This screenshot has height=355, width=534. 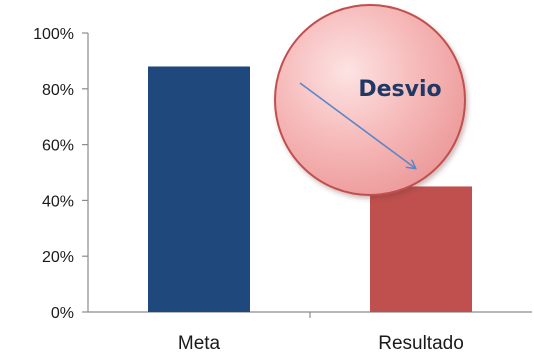 I want to click on y-tick-label: 80%, so click(x=58, y=90).